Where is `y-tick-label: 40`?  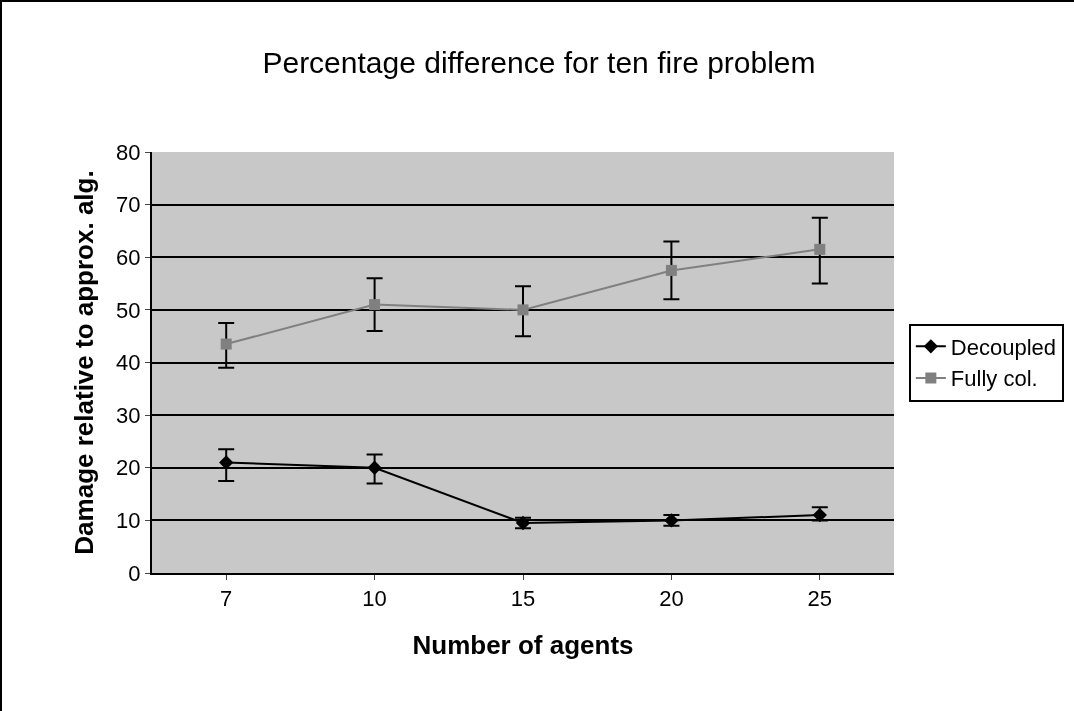
y-tick-label: 40 is located at coordinates (128, 363).